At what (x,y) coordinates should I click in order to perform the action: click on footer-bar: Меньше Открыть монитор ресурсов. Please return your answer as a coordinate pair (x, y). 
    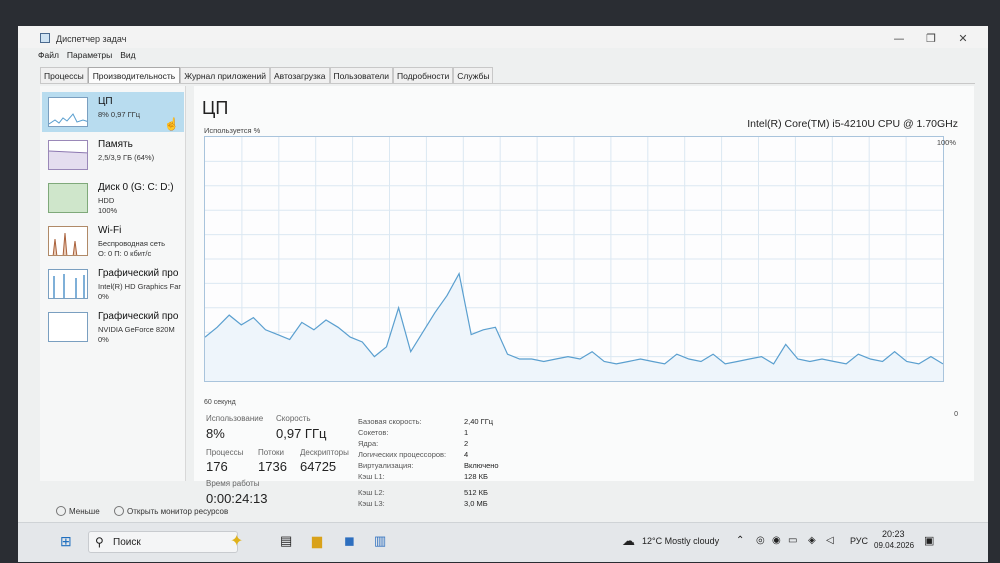
    Looking at the image, I should click on (507, 511).